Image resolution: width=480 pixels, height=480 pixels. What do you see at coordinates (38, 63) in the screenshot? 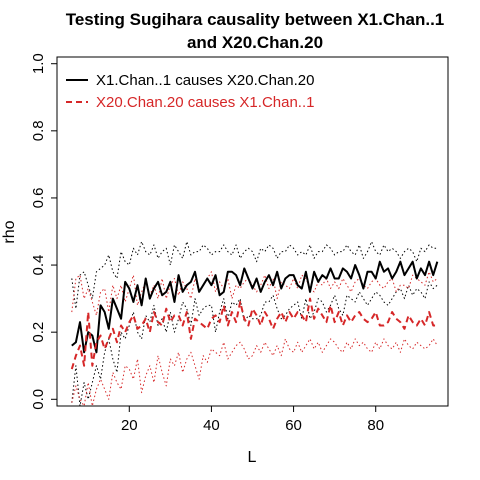
I see `y-tick-label: 1.0` at bounding box center [38, 63].